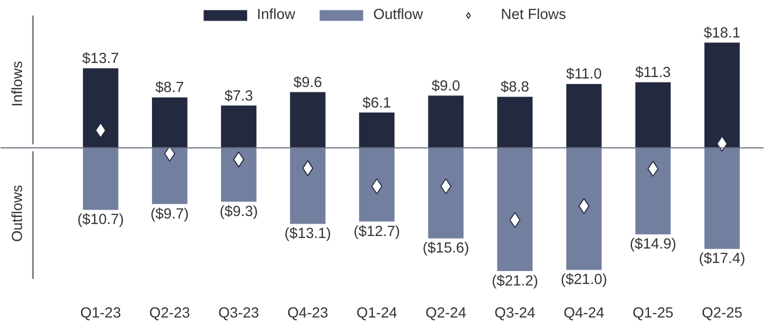 The image size is (768, 324). What do you see at coordinates (653, 73) in the screenshot?
I see `data-label: $11.3` at bounding box center [653, 73].